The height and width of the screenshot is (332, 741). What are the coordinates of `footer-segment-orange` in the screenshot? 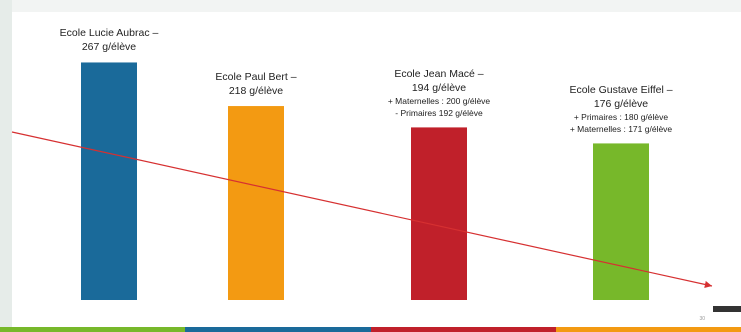 It's located at (648, 329).